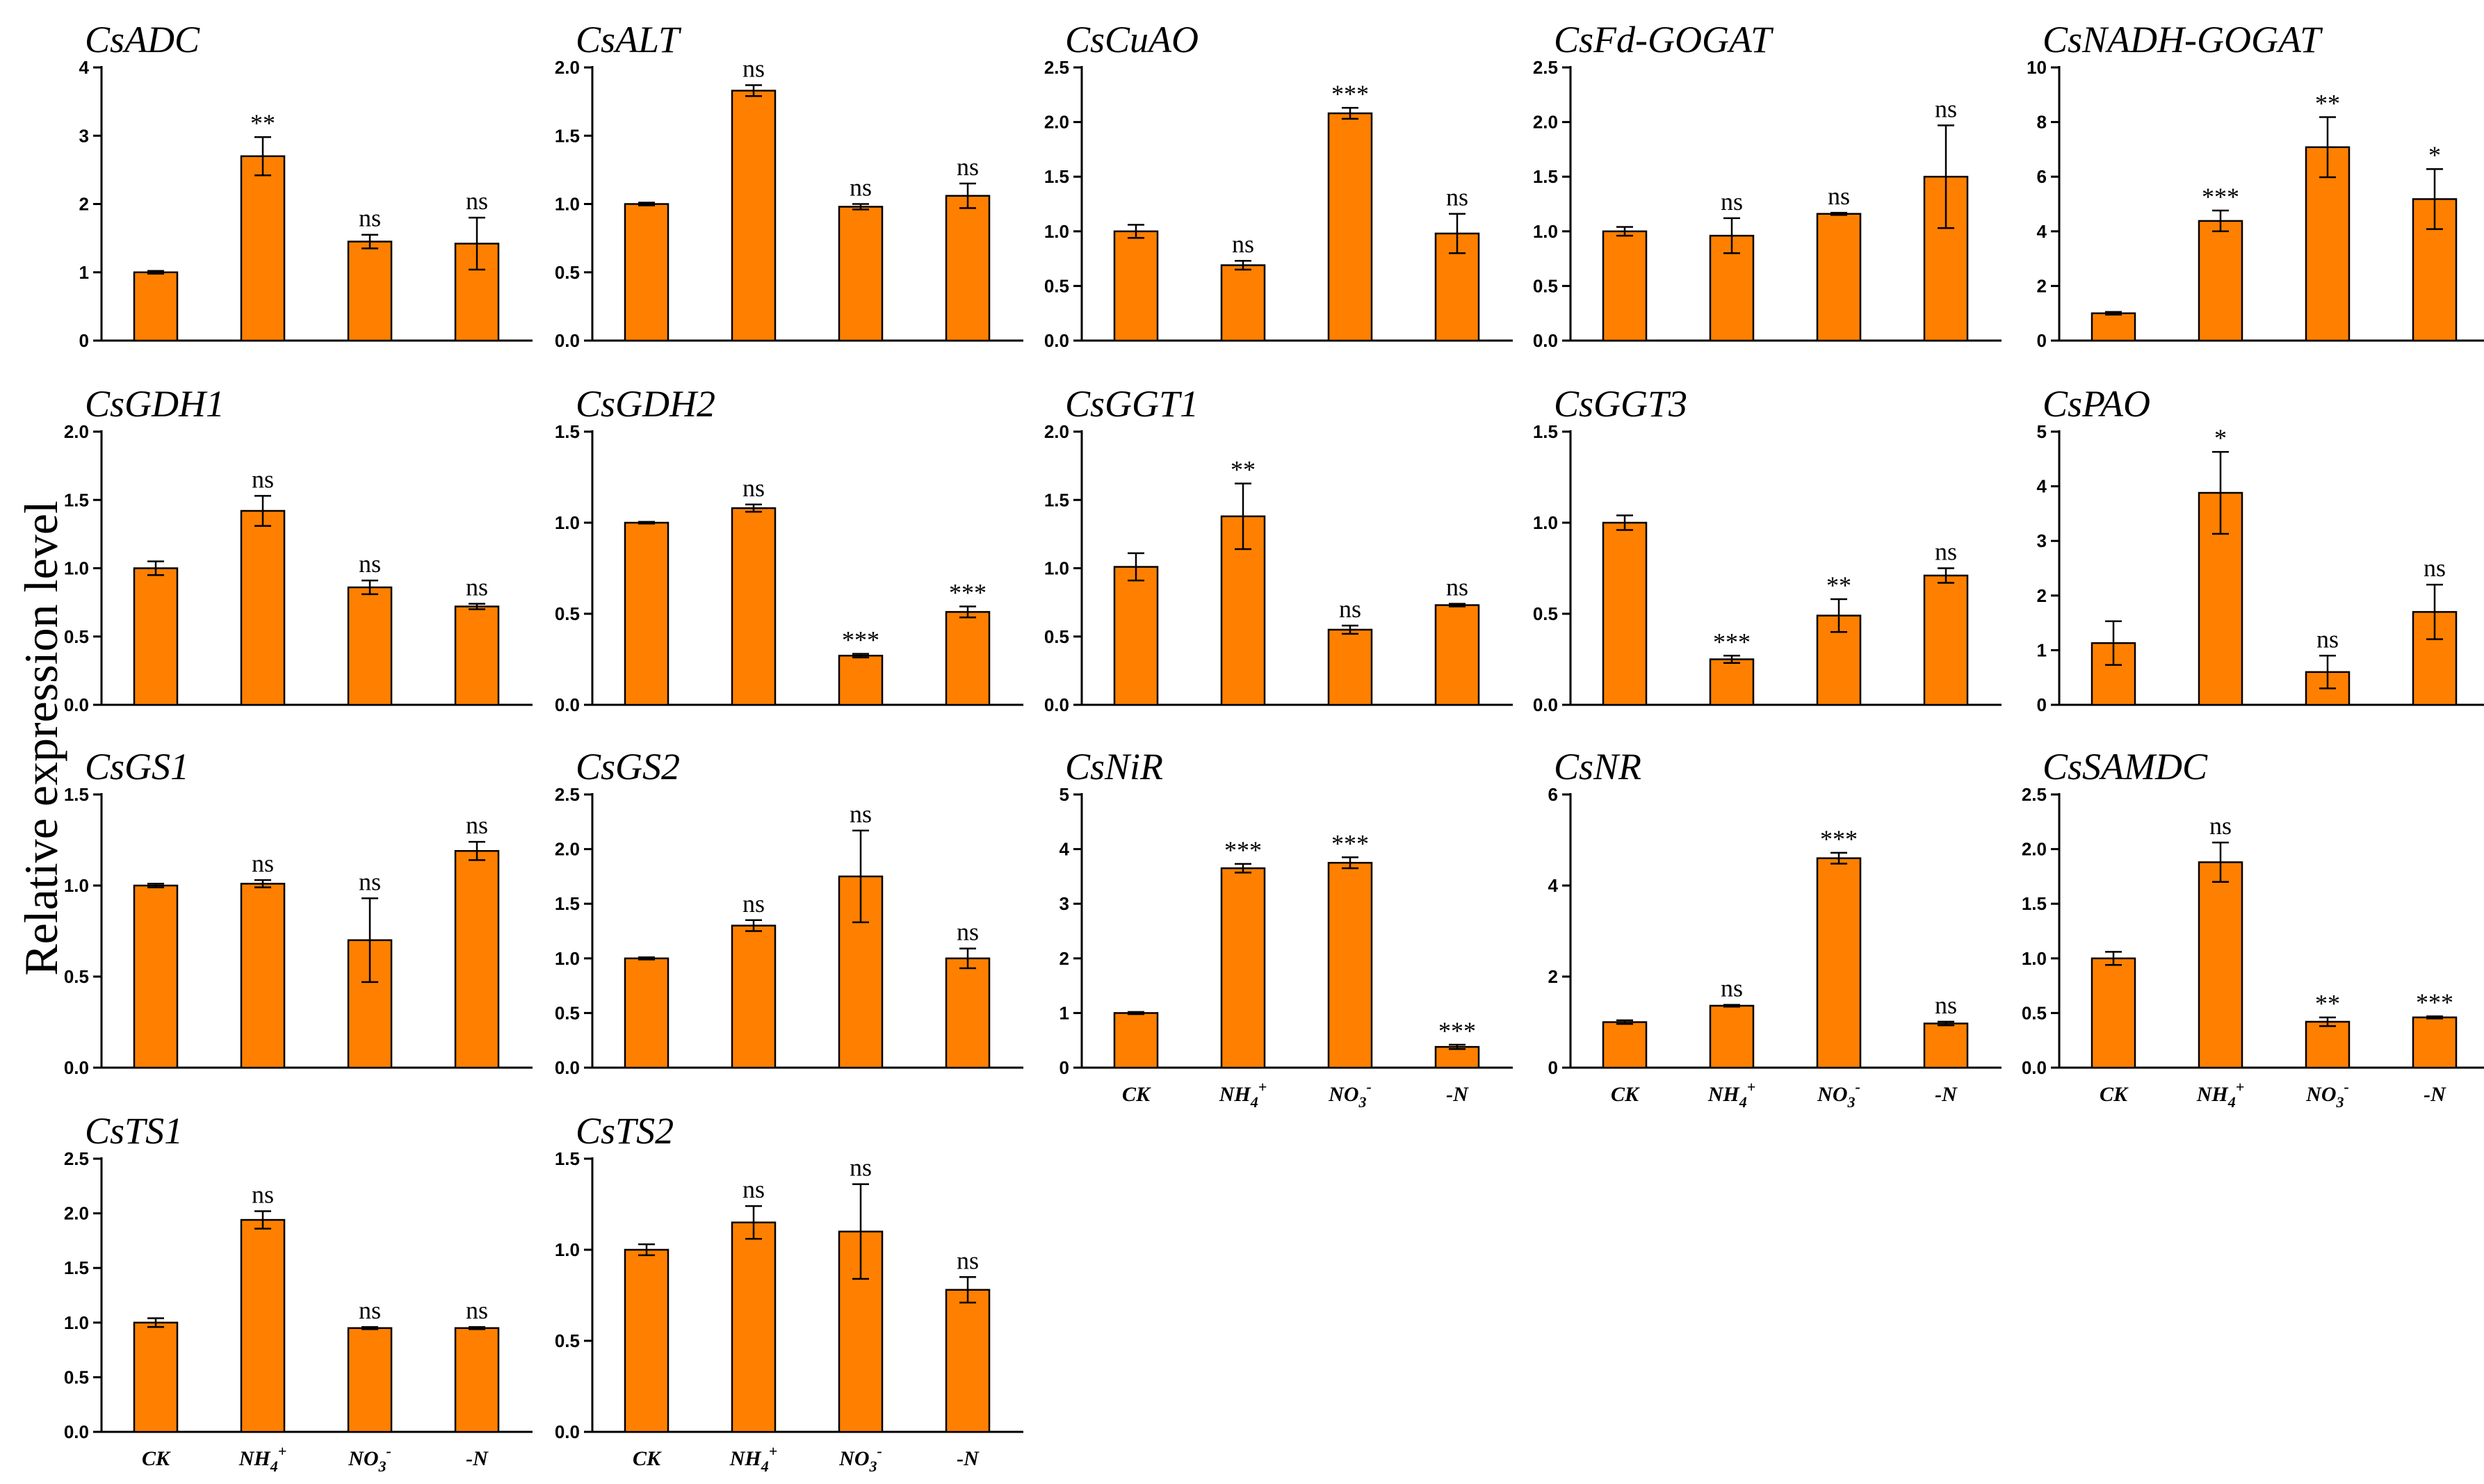 This screenshot has height=1484, width=2484. I want to click on y-tick-label: 10, so click(2037, 67).